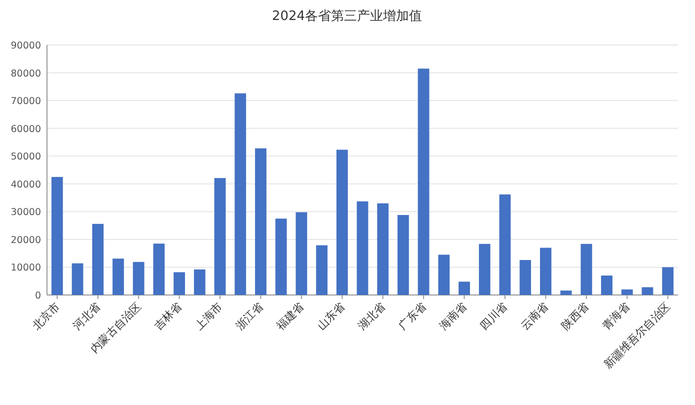  I want to click on y-tick-label: 90000, so click(25, 46).